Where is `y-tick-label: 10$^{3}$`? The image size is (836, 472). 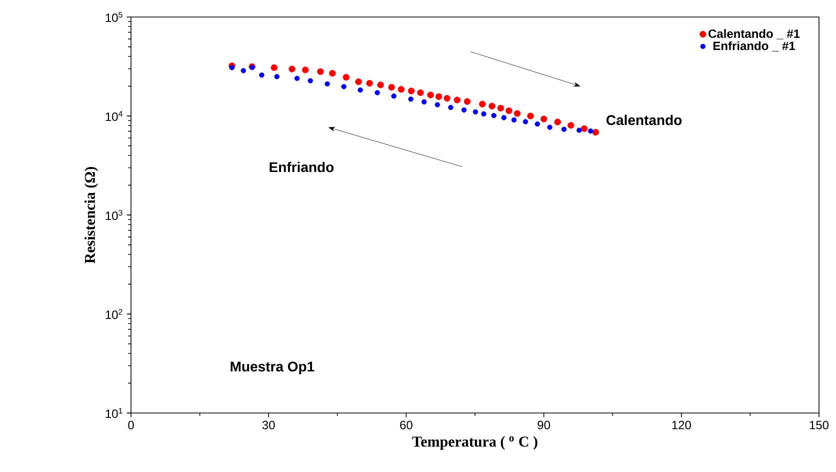
y-tick-label: 10$^{3}$ is located at coordinates (114, 215).